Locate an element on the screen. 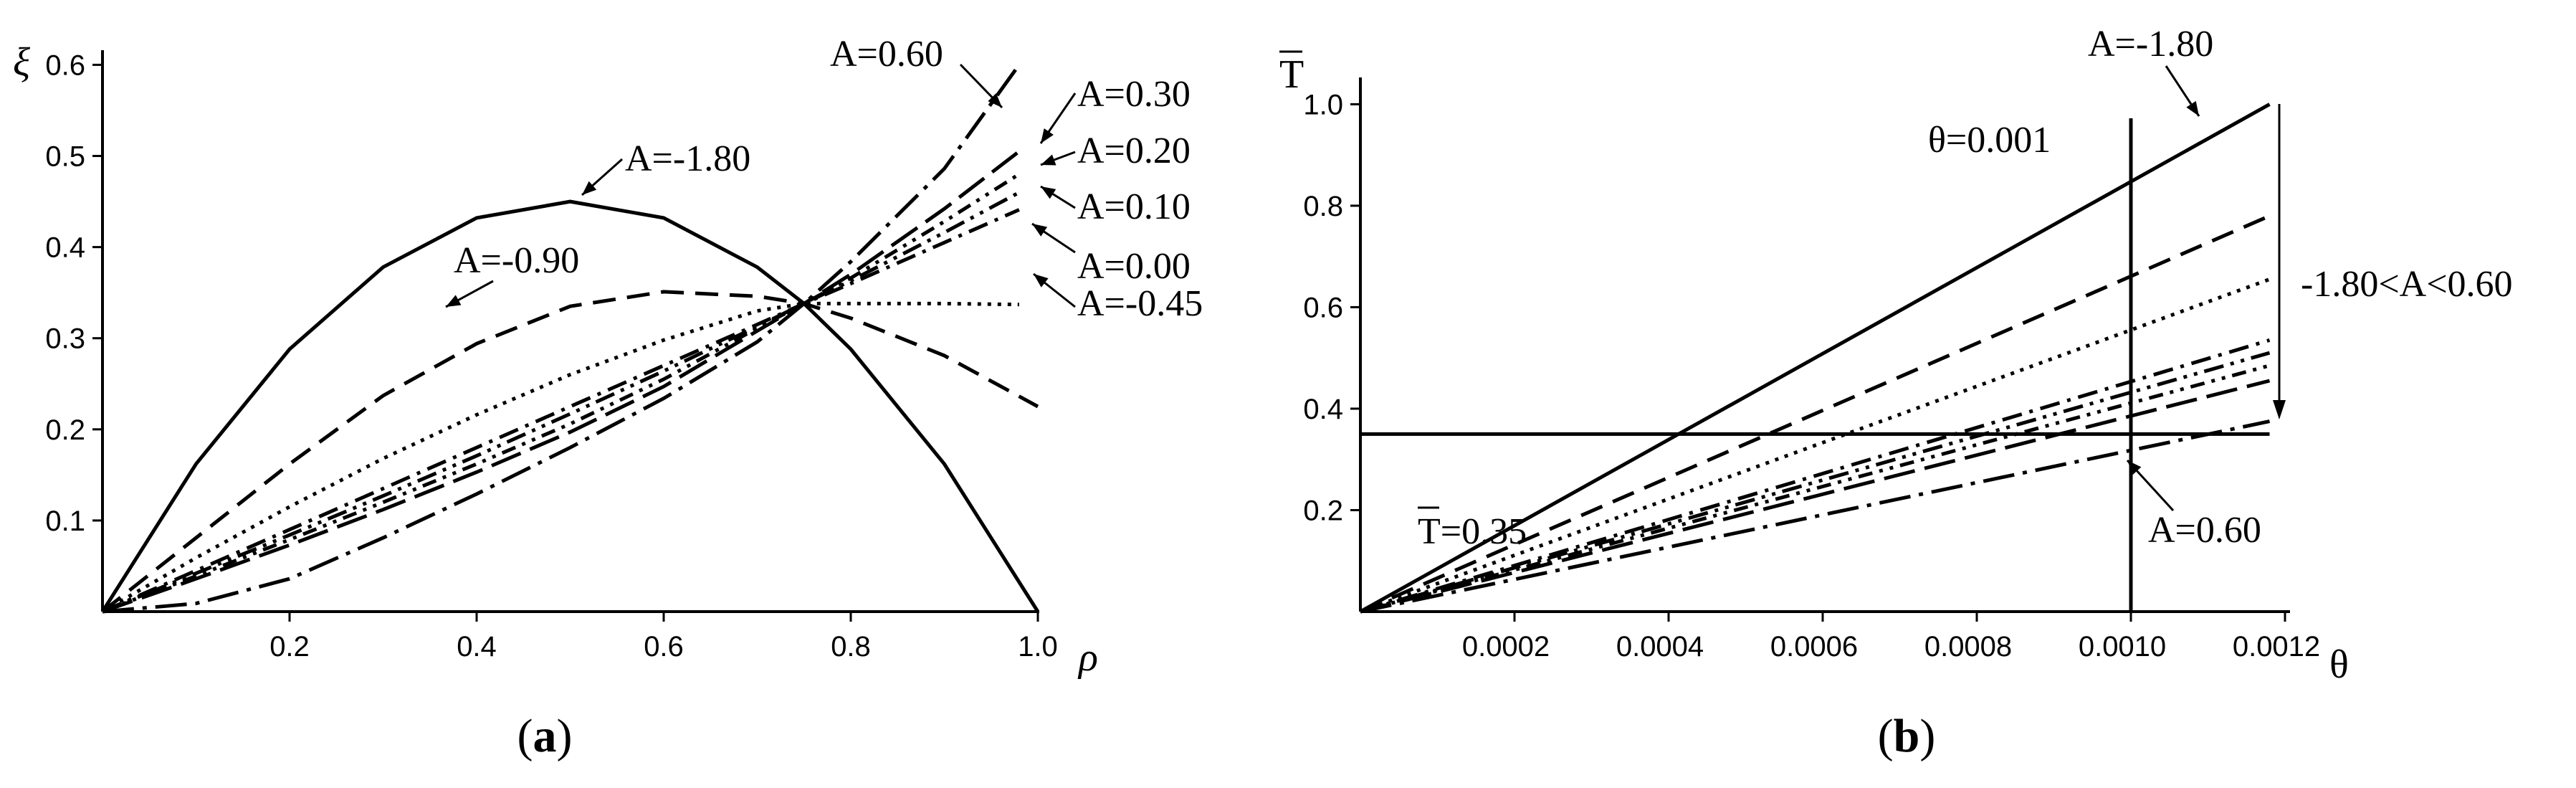 The image size is (2576, 788). x-tick-label: 0.2 is located at coordinates (289, 647).